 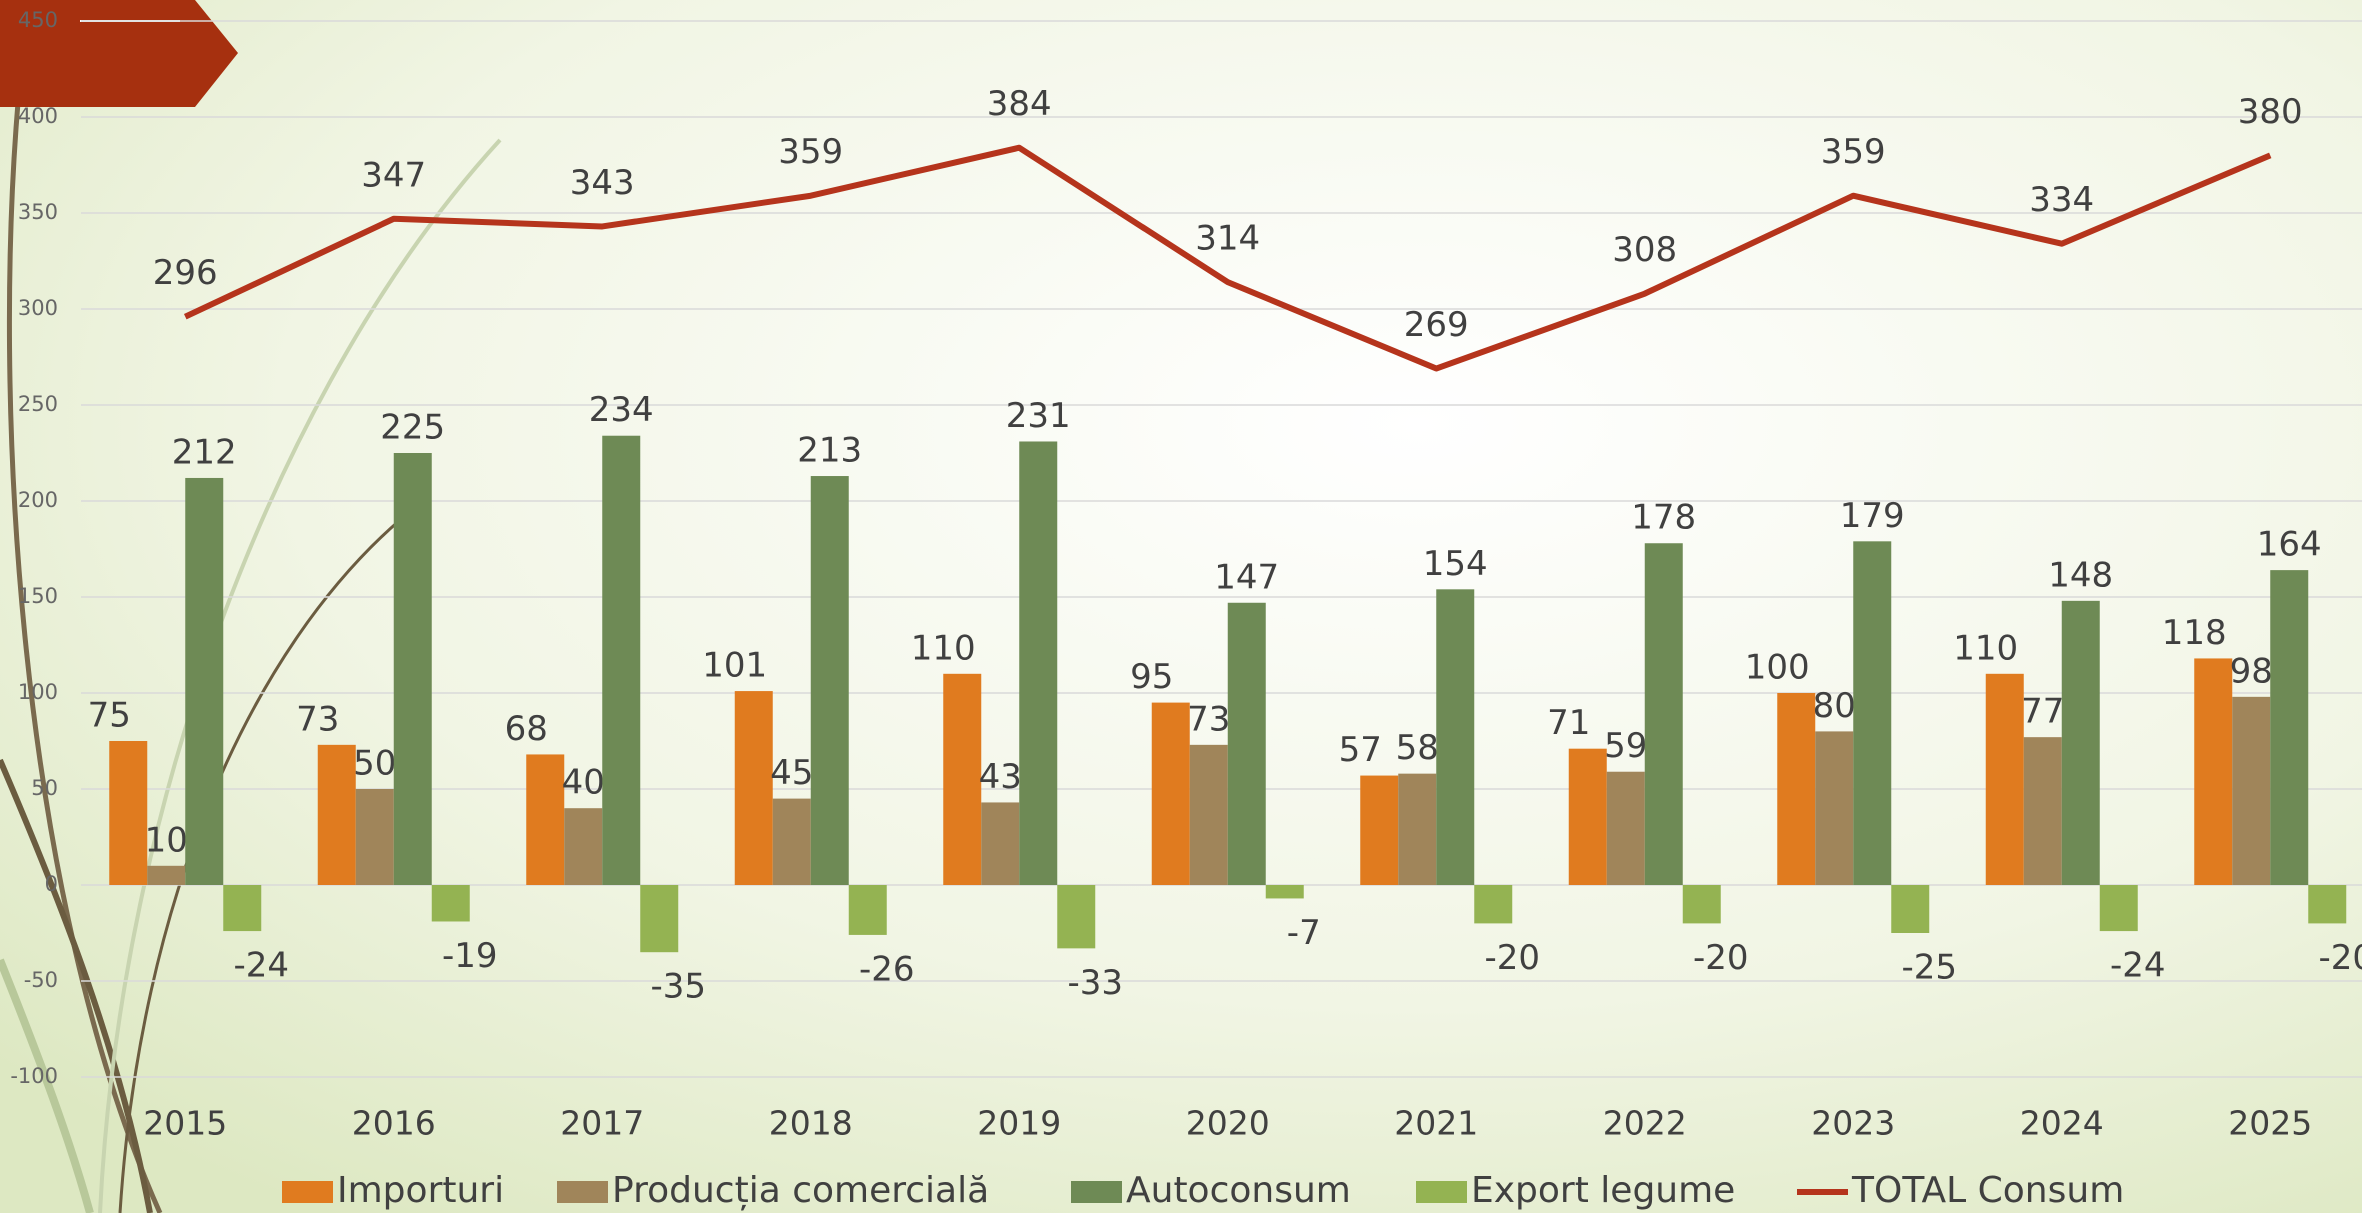 What do you see at coordinates (374, 764) in the screenshot?
I see `data-label: 50` at bounding box center [374, 764].